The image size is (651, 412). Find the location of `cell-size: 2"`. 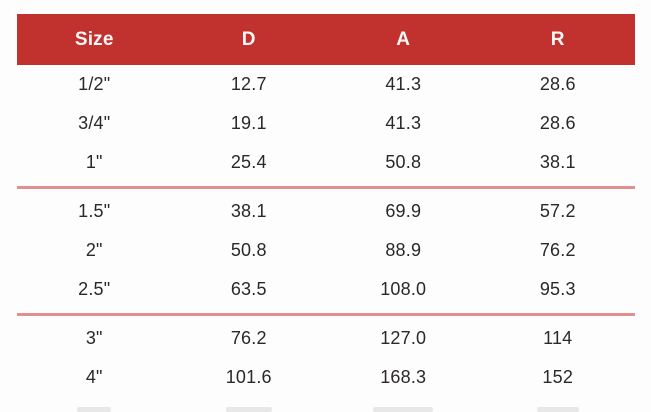

cell-size: 2" is located at coordinates (94, 250).